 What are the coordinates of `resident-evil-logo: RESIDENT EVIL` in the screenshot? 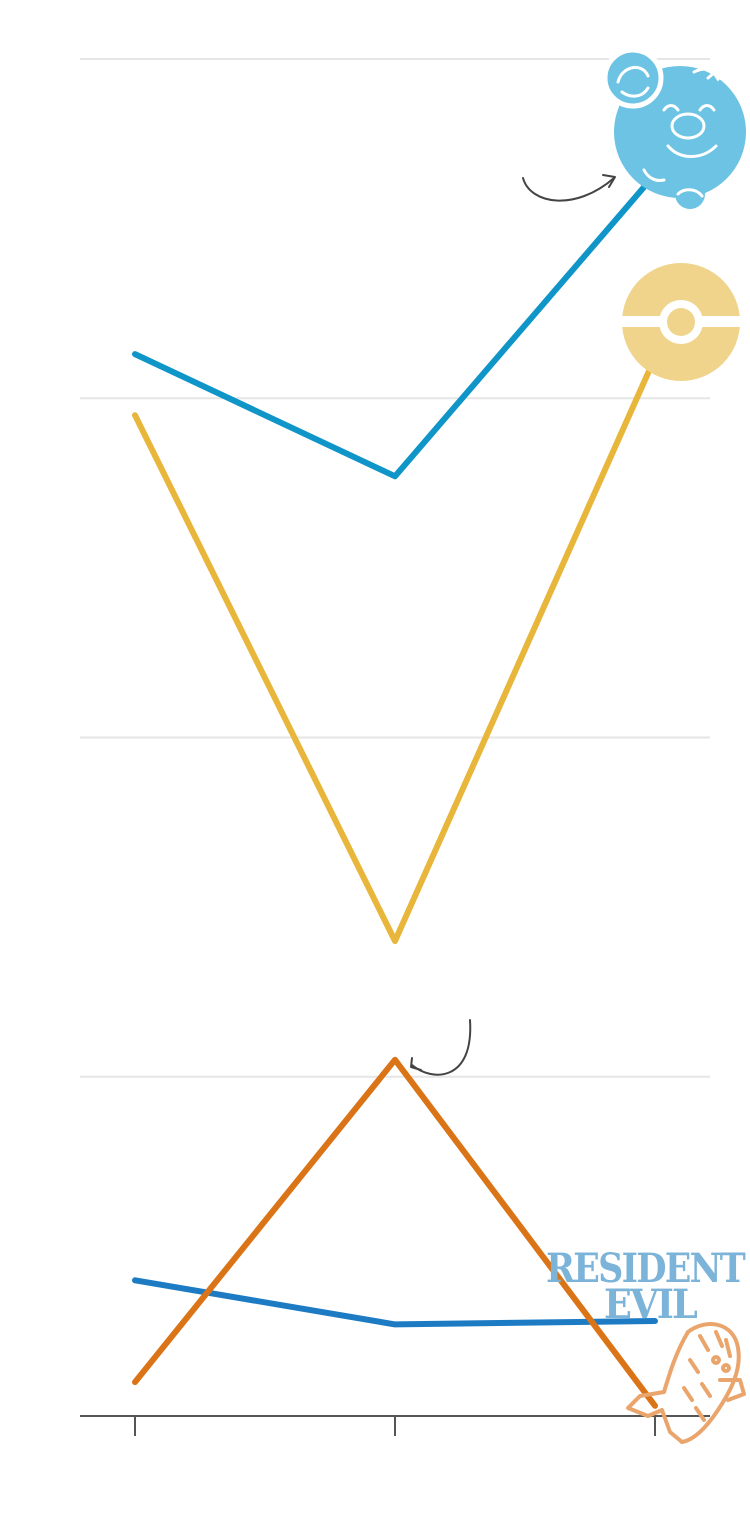 It's located at (647, 1286).